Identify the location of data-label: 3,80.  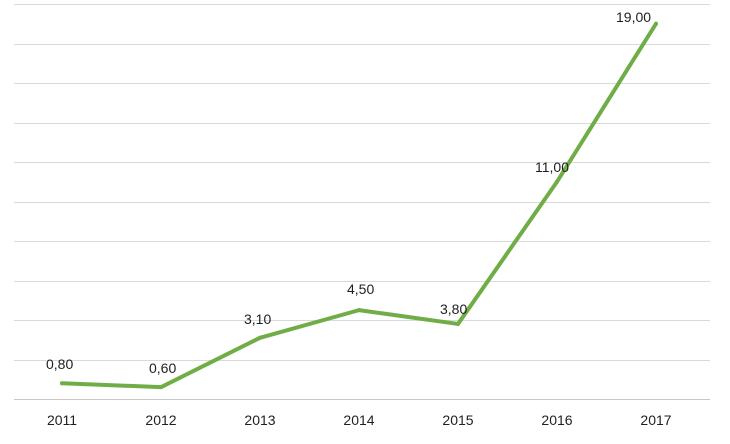
(453, 309).